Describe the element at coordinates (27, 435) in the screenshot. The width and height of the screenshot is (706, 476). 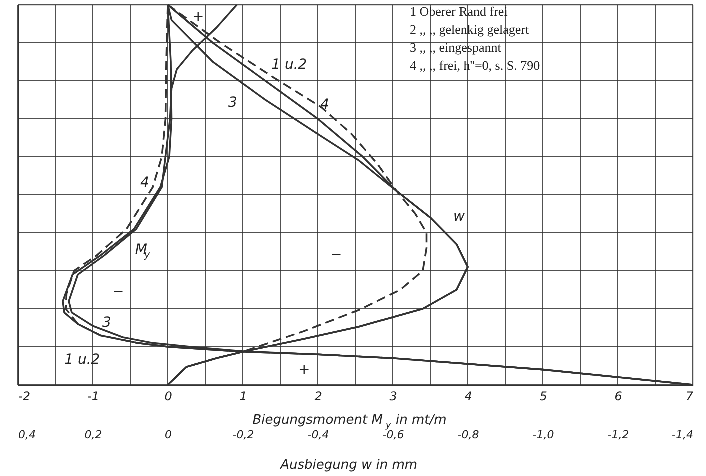
I see `x2-tick-label: 0,4` at that location.